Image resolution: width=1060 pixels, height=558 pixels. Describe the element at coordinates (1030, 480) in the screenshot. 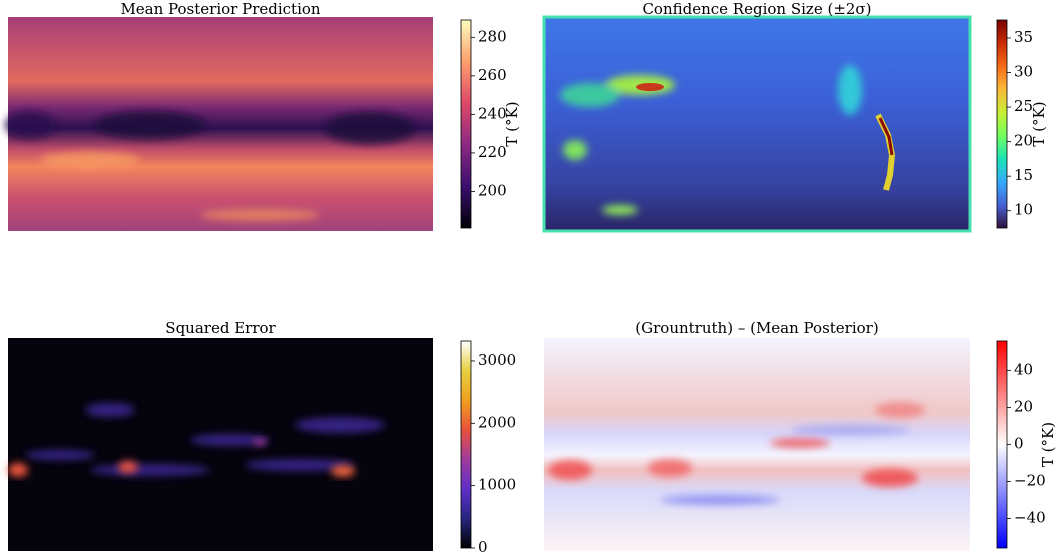

I see `colorbar-tick-label: −20` at that location.